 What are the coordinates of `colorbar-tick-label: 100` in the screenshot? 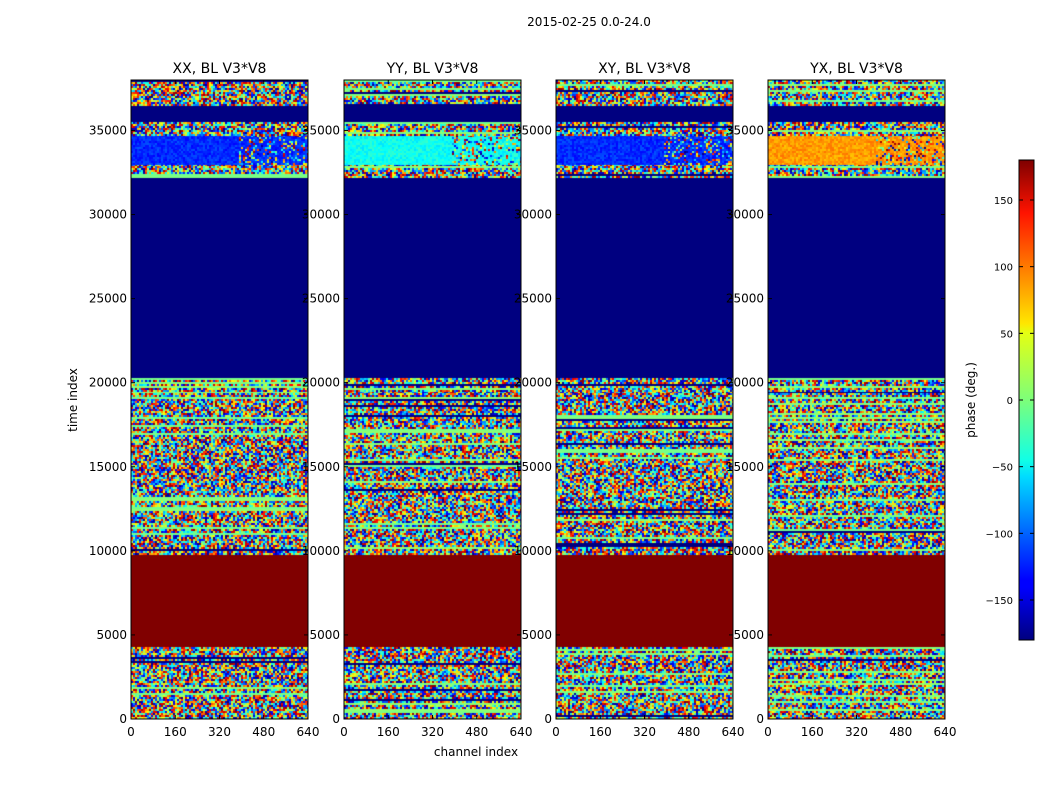 It's located at (1003, 268).